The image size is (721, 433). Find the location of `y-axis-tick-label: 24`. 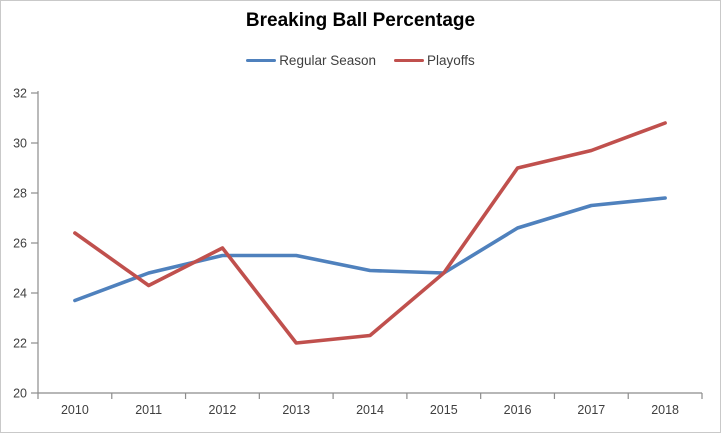

y-axis-tick-label: 24 is located at coordinates (20, 294).